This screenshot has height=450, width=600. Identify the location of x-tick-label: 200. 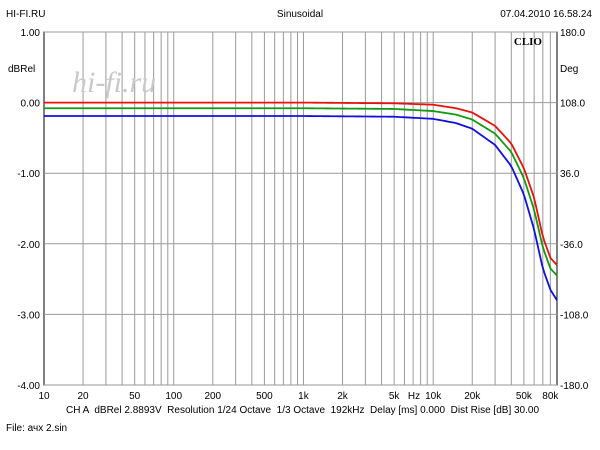
(212, 396).